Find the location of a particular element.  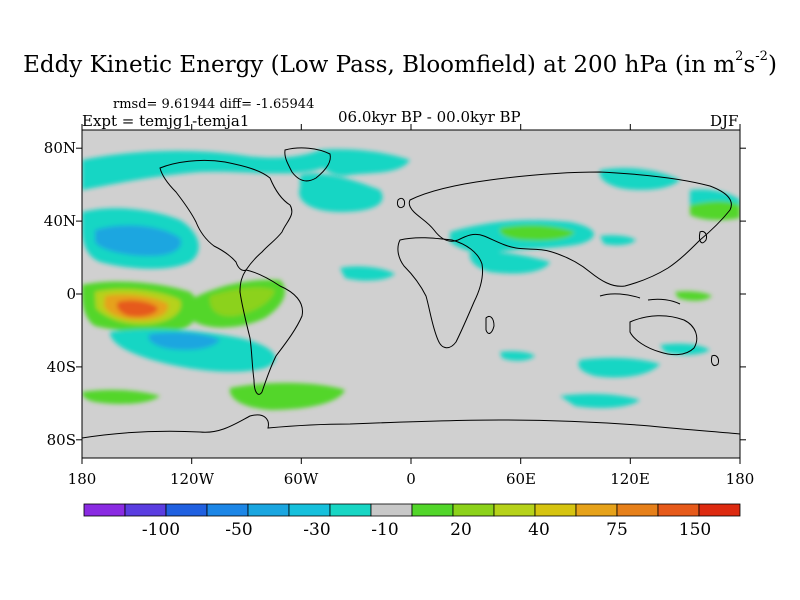

anomaly-south-pacific-core is located at coordinates (184, 341).